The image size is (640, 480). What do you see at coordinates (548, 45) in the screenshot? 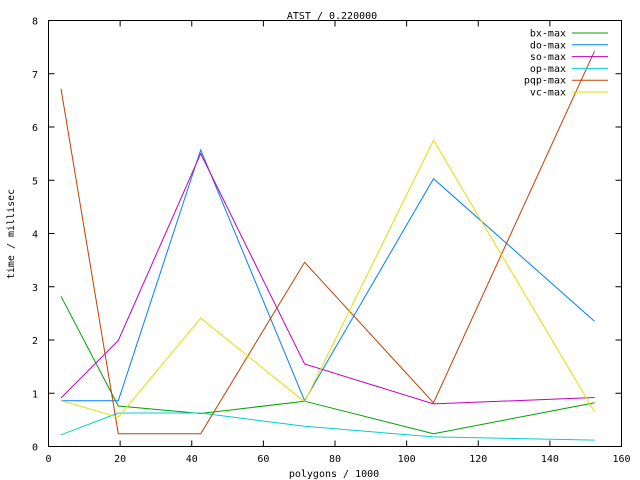
I see `legend-label-do-max: do-max` at bounding box center [548, 45].